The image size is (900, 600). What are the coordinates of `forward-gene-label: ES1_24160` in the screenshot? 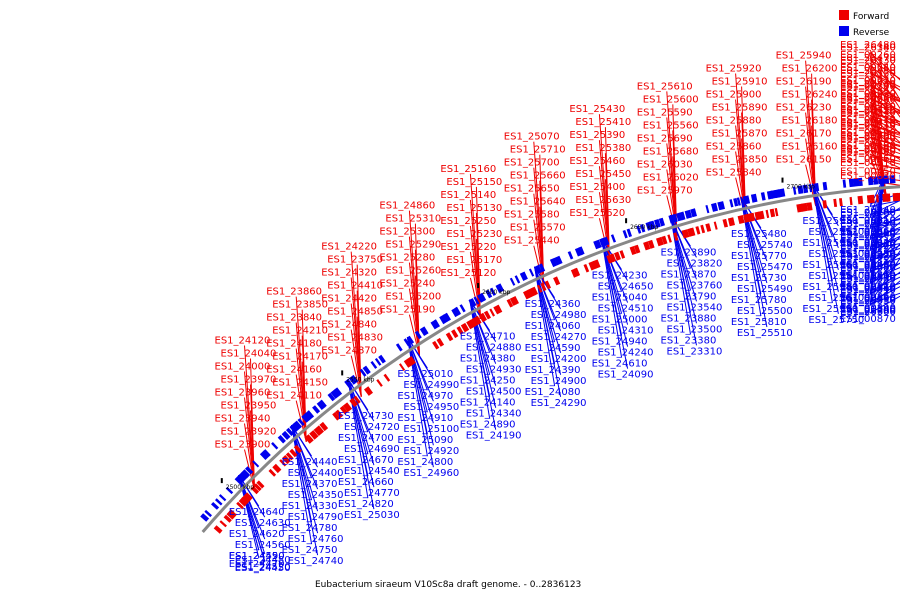 It's located at (294, 370).